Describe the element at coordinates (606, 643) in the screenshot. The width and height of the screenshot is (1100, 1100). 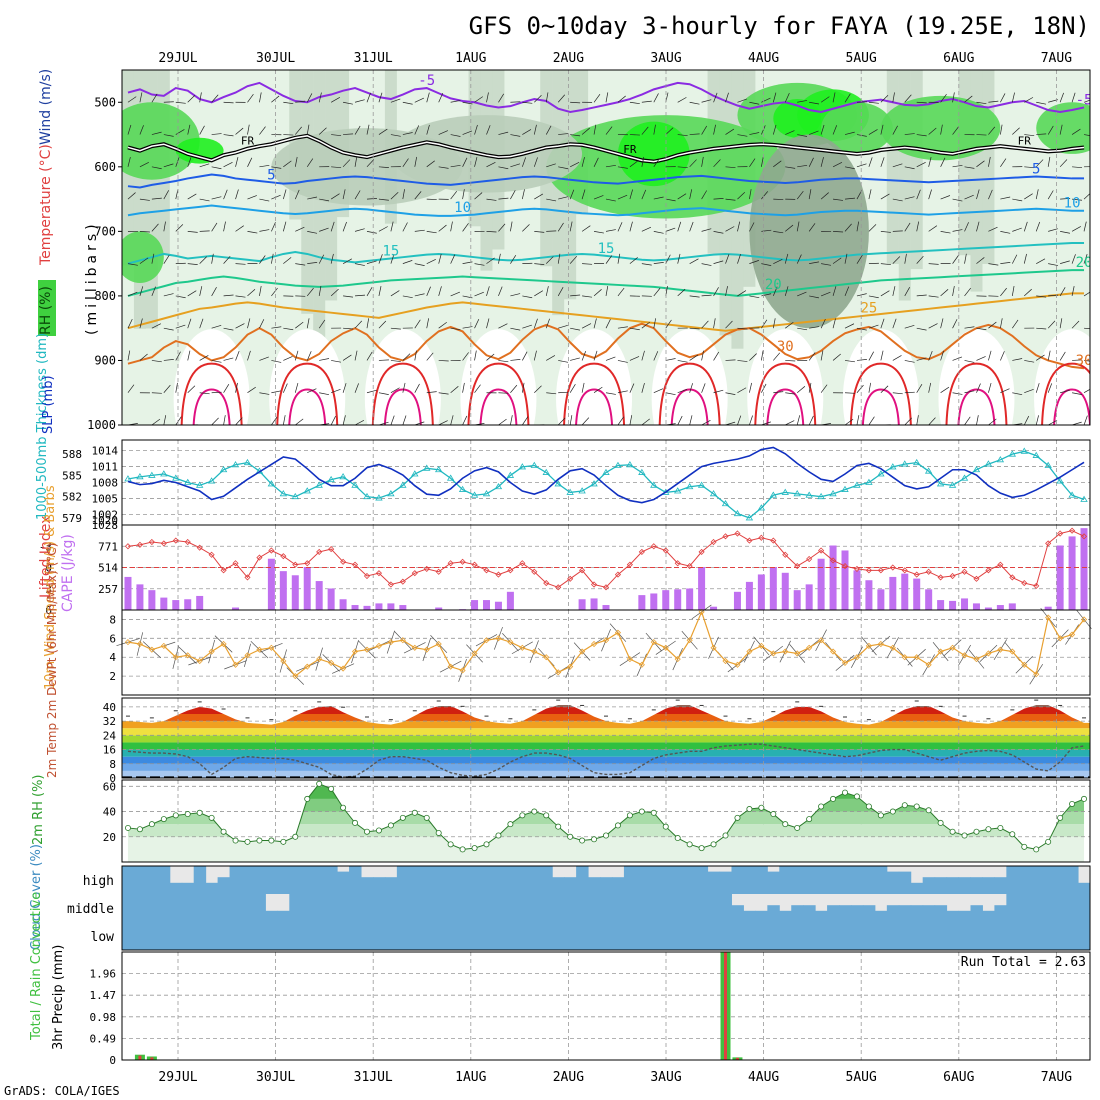
I see `wind-speed-line` at that location.